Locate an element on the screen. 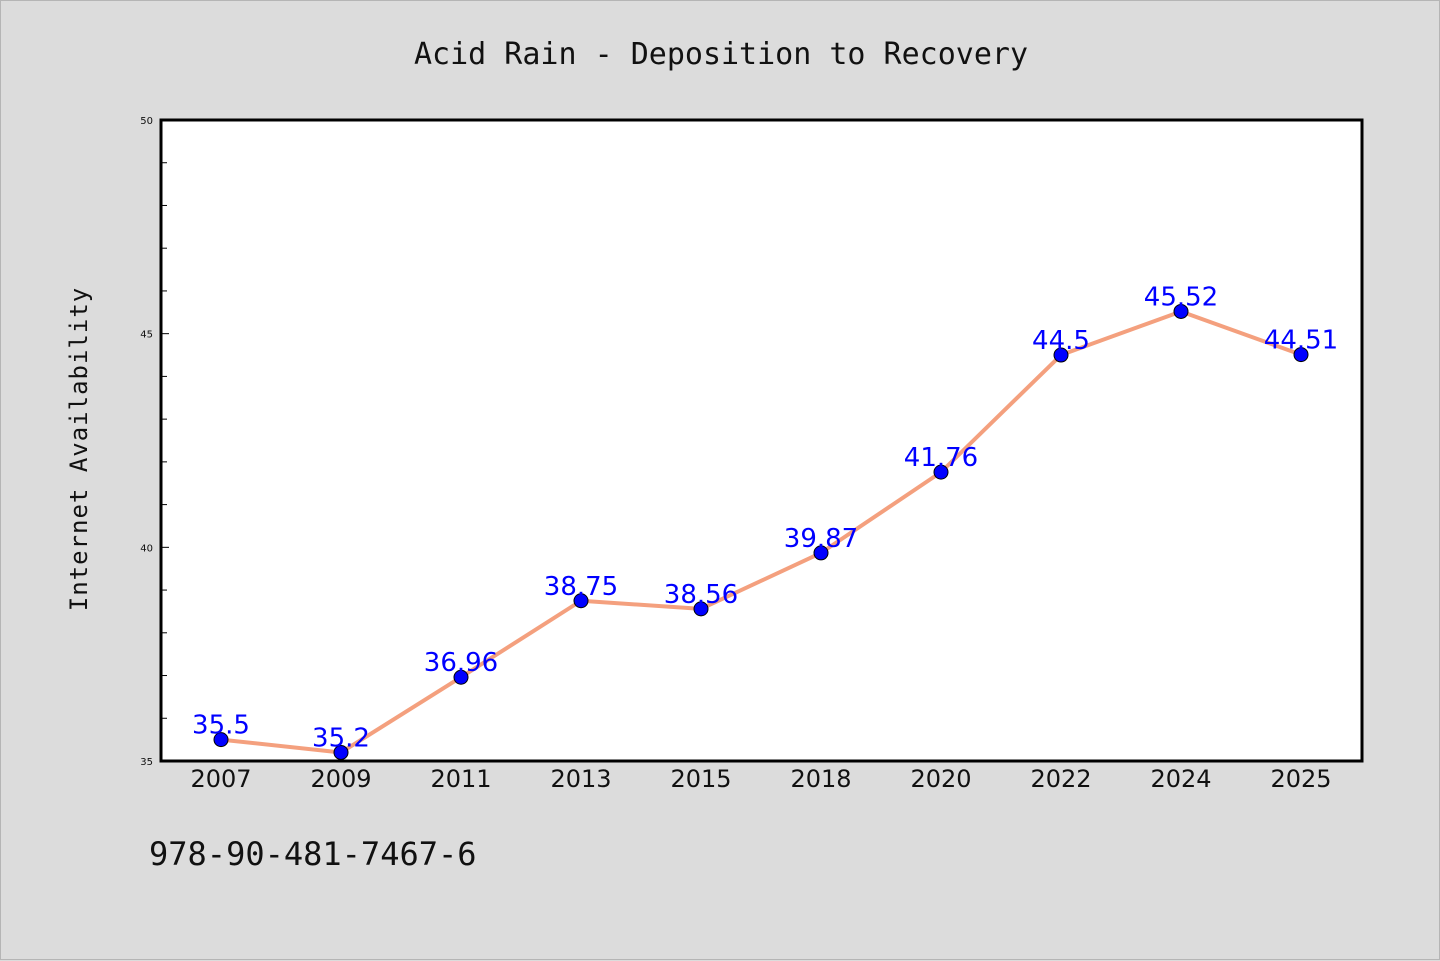 This screenshot has width=1440, height=961. data-label: 36.96 is located at coordinates (461, 663).